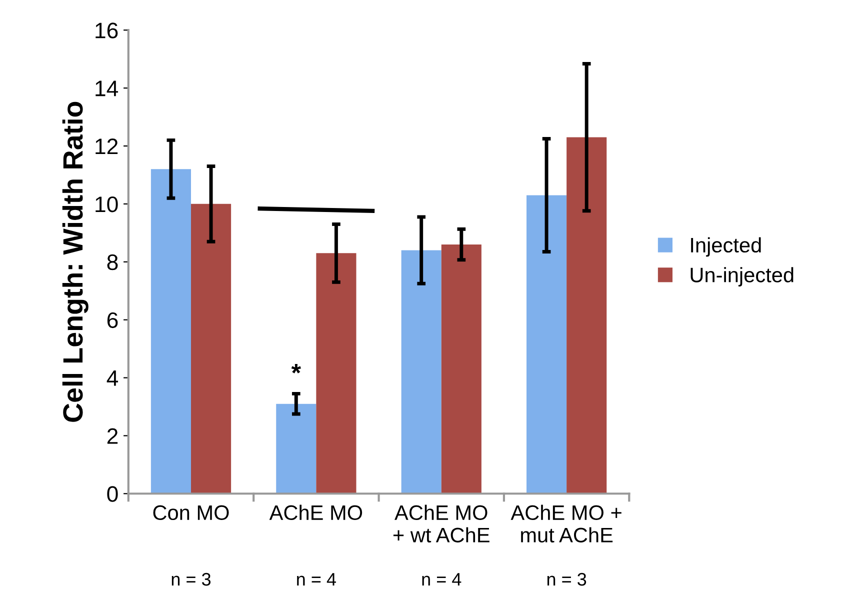  I want to click on y-tick-label: 16, so click(107, 30).